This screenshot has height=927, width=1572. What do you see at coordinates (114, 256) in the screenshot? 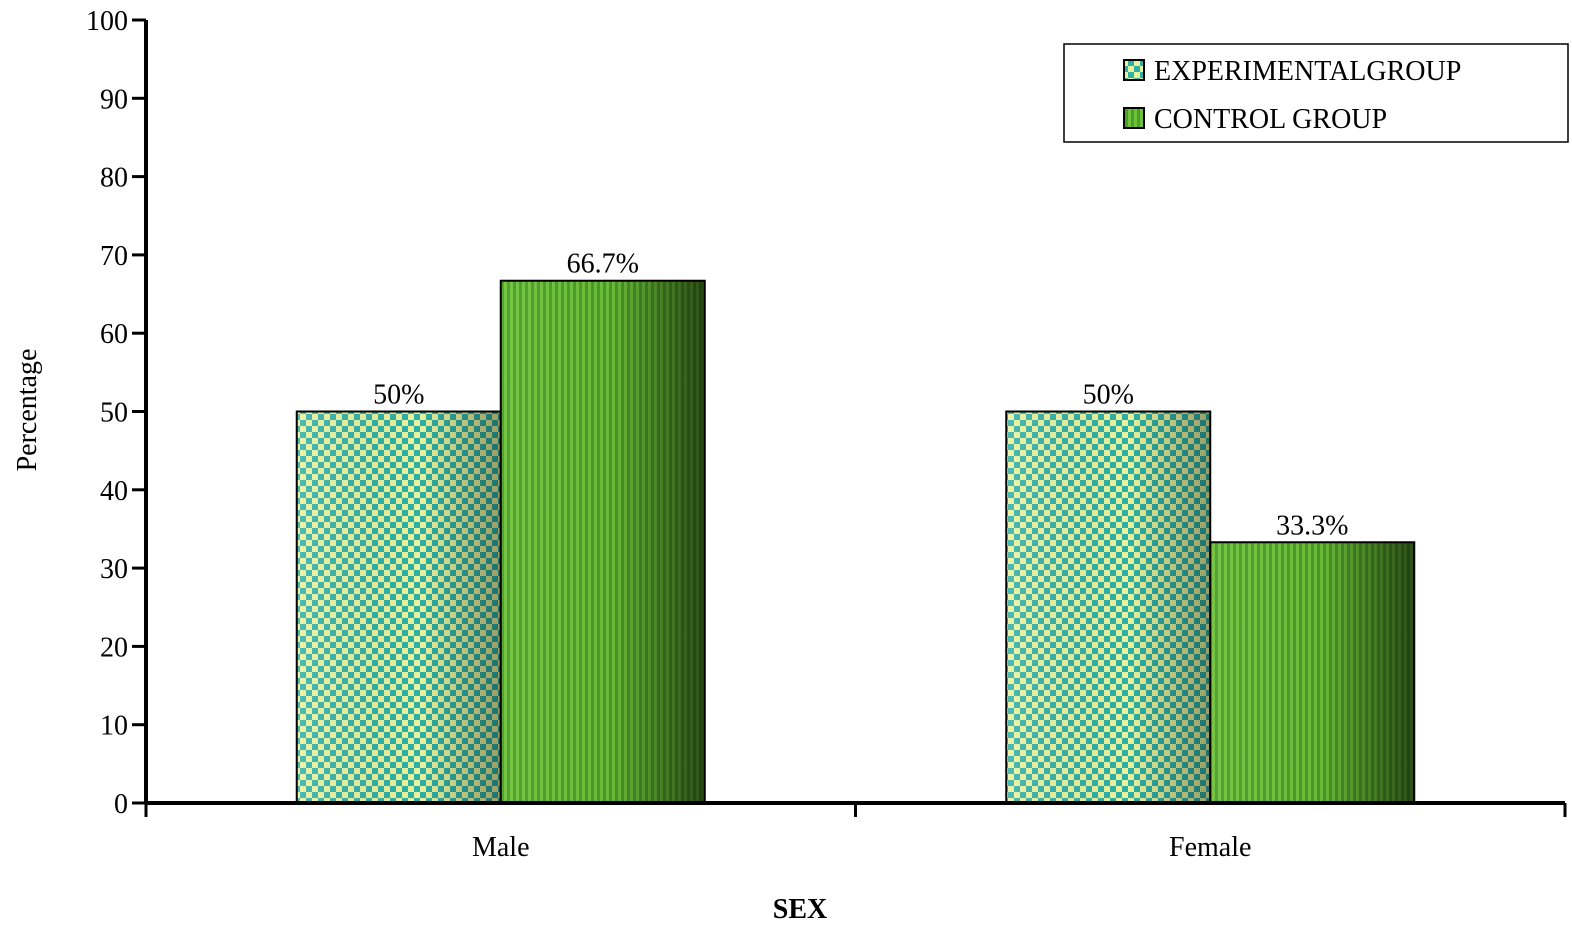
I see `y-tick-label: 70` at bounding box center [114, 256].